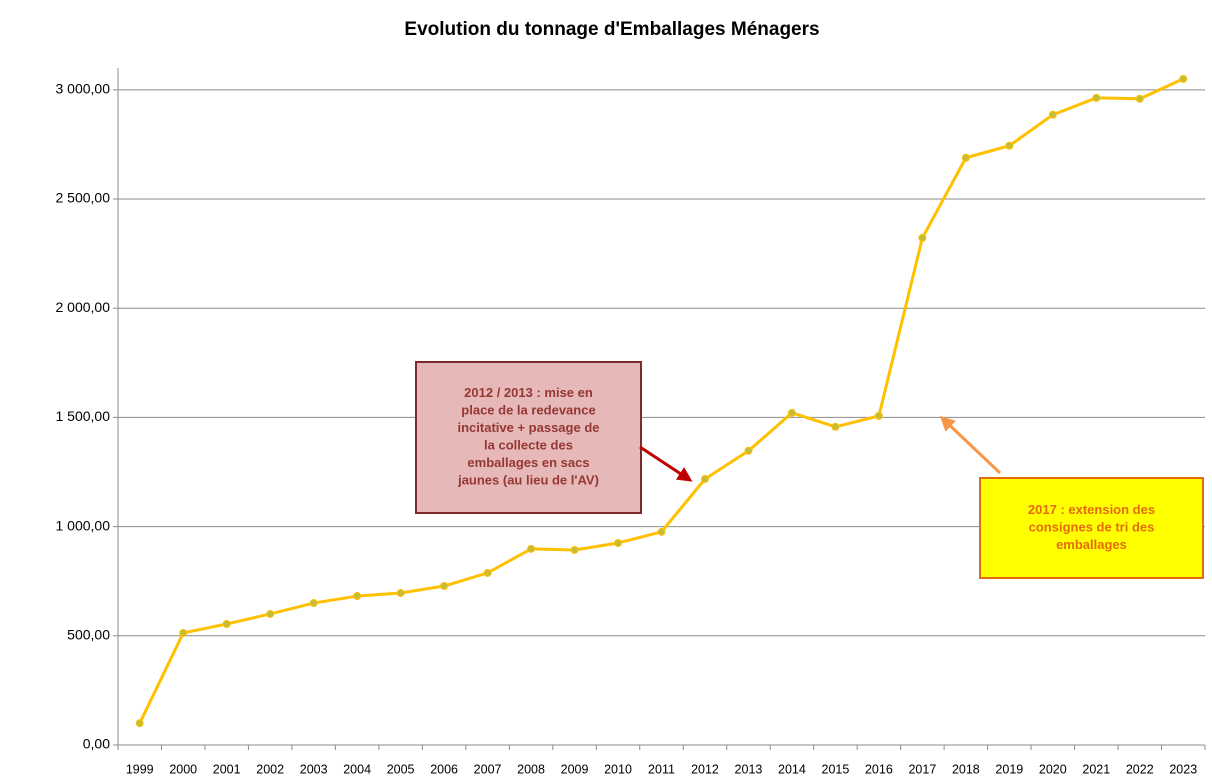  I want to click on x-tick-label: 2003, so click(314, 769).